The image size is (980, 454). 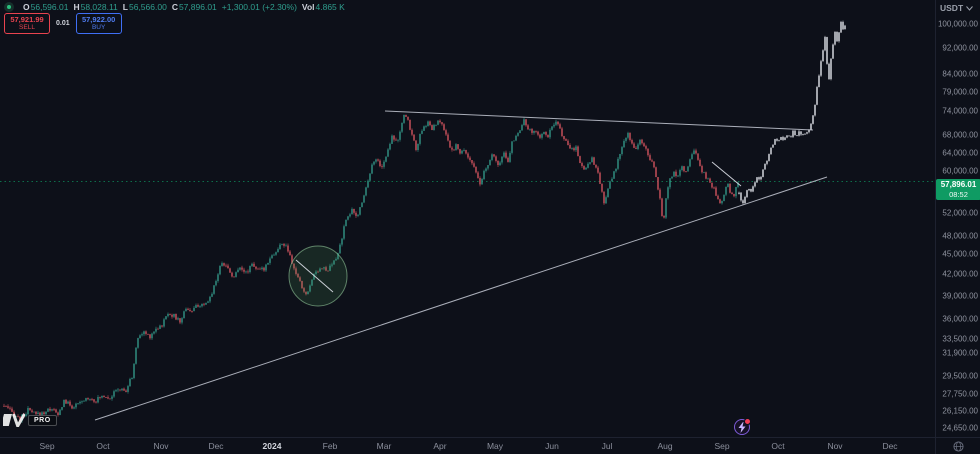 I want to click on price-axis-label: 92,000.00, so click(x=960, y=48).